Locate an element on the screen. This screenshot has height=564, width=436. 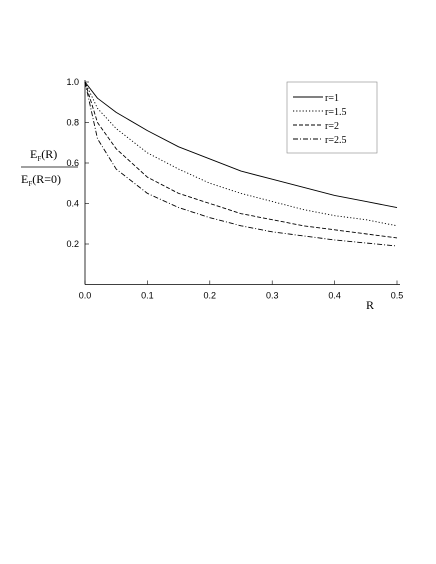
y-label-denominator: EF(R=0) is located at coordinates (41, 180).